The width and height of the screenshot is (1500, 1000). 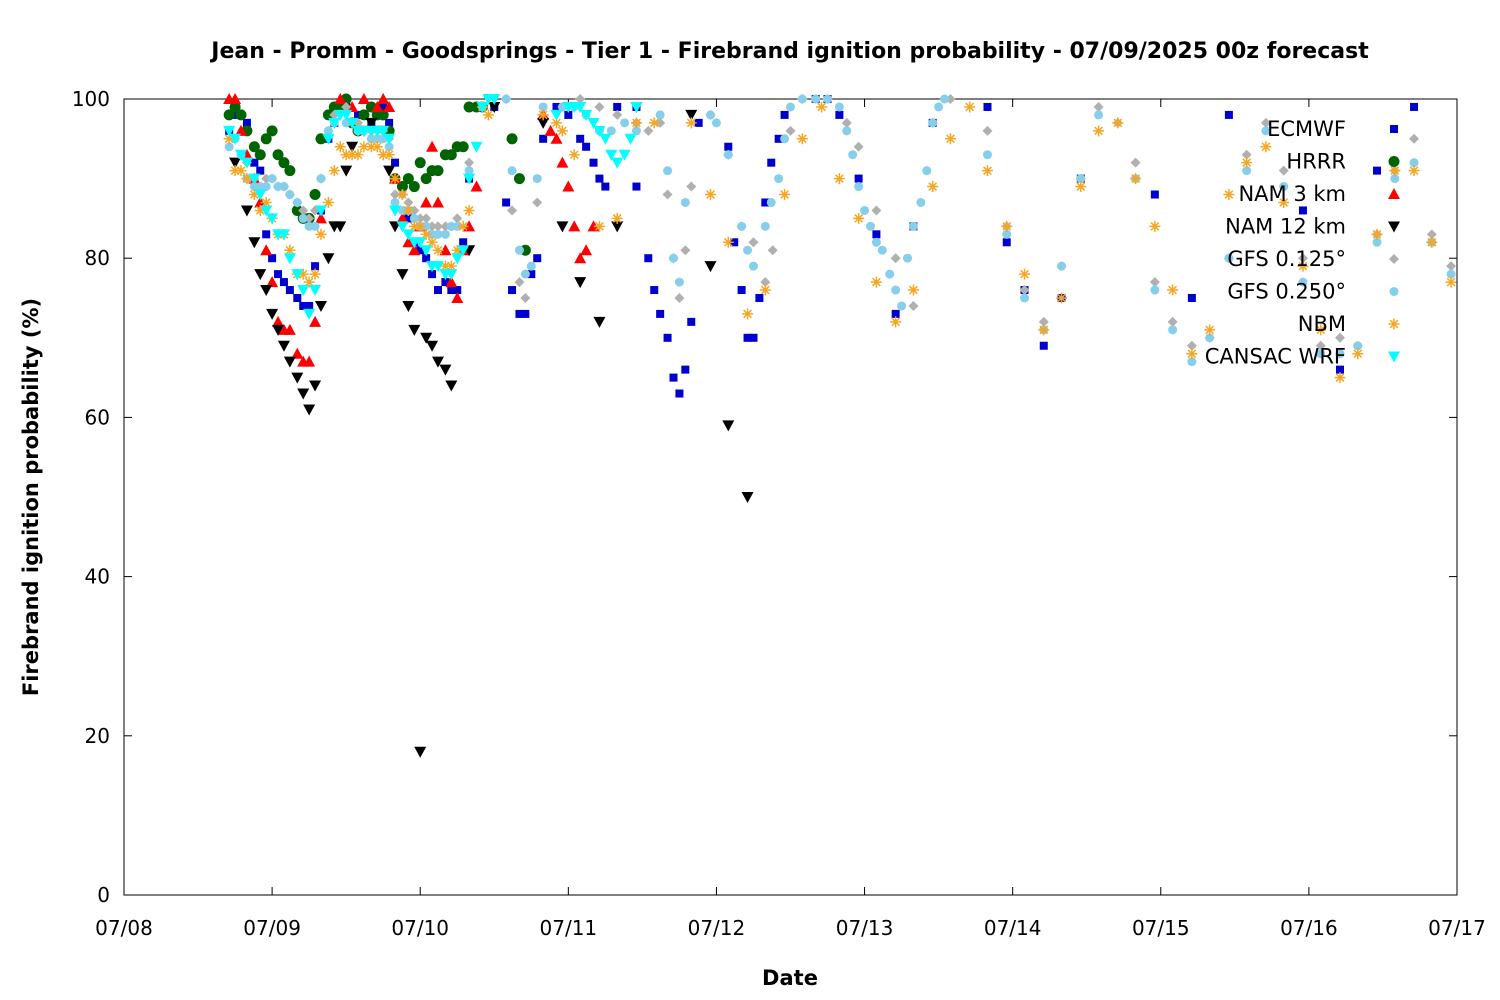 I want to click on legend-label: ECMWF, so click(x=1306, y=129).